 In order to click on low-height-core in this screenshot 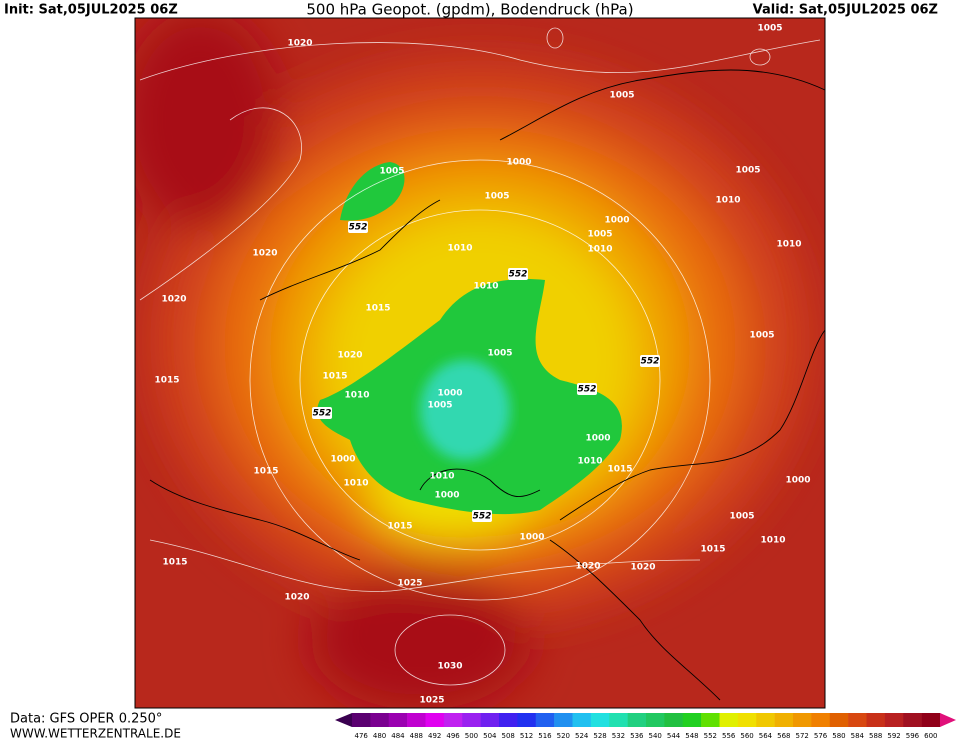, I will do `click(465, 410)`.